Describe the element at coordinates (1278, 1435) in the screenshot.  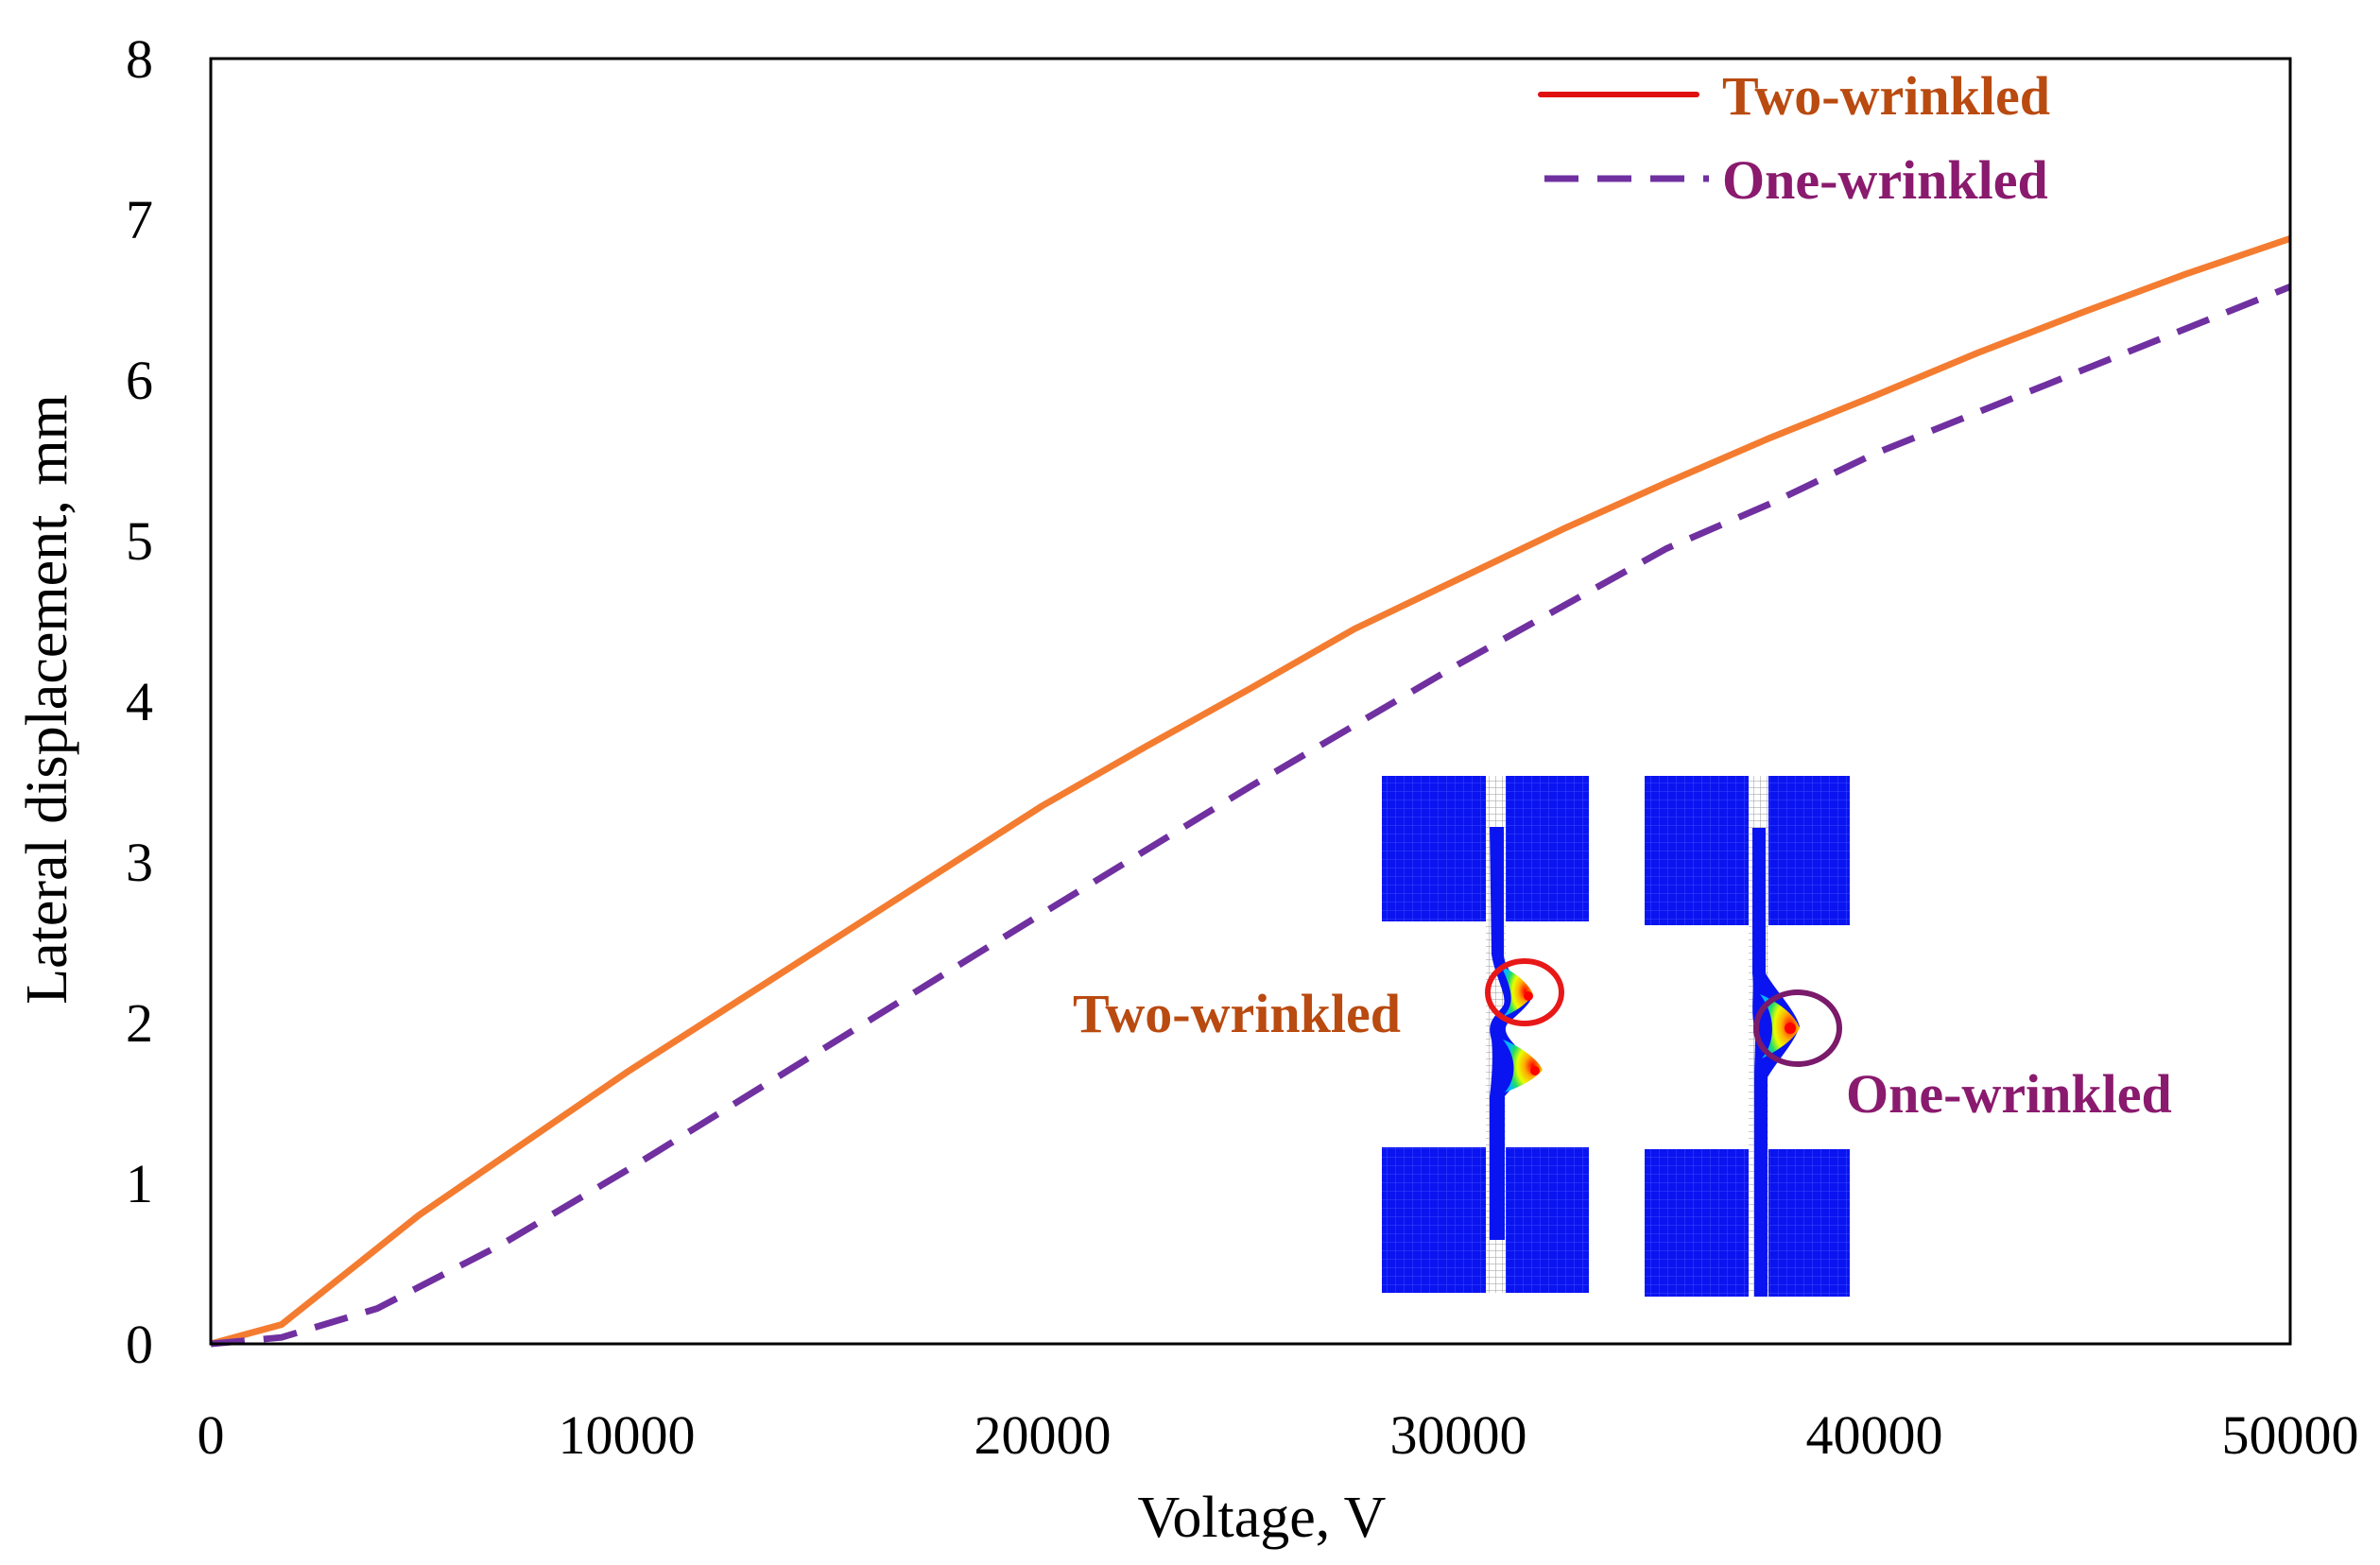
I see `x-tick-labels: 0 10000 20000 30000 40000 50000` at that location.